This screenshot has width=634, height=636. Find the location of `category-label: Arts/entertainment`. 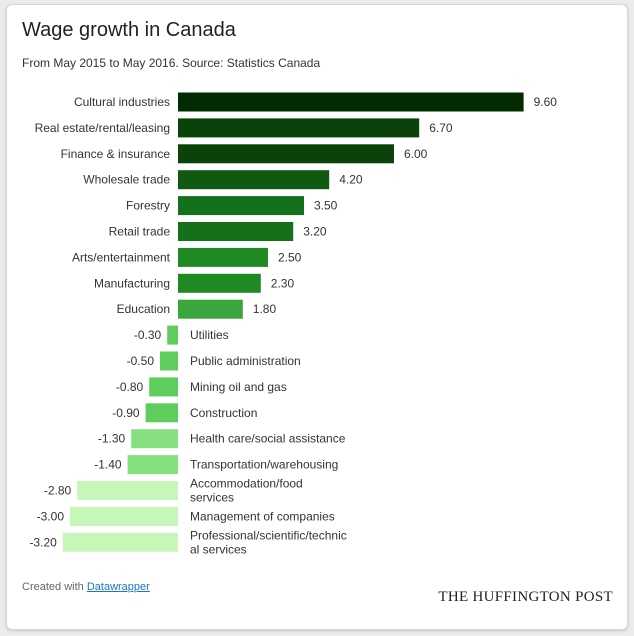

category-label: Arts/entertainment is located at coordinates (121, 257).